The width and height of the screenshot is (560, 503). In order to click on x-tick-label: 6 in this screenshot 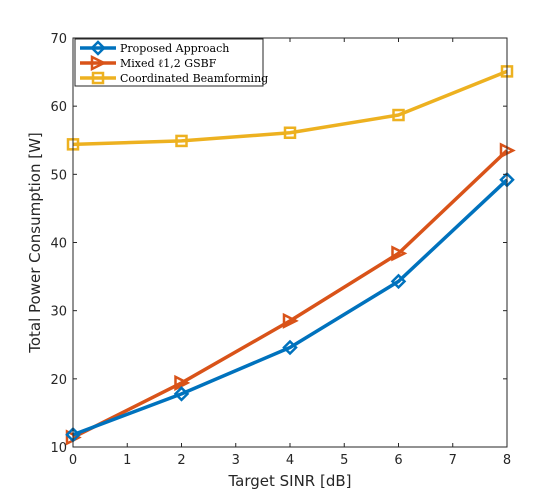, I will do `click(398, 460)`.